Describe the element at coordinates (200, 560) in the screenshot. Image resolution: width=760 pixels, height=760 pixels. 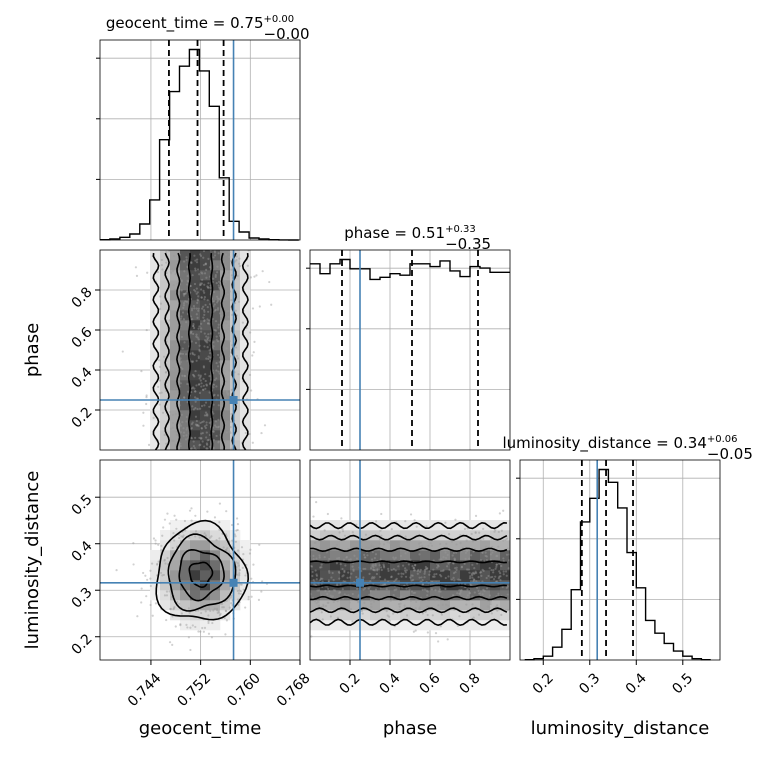
I see `panel-frame-luminosity_distance-geocent_time` at that location.